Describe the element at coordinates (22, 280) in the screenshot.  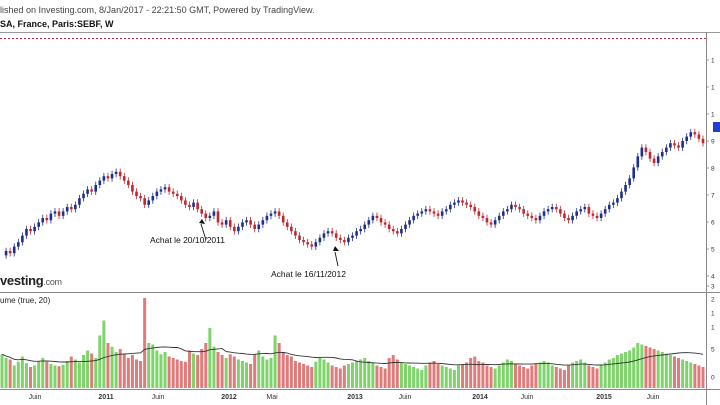
I see `logo-text: vesting` at that location.